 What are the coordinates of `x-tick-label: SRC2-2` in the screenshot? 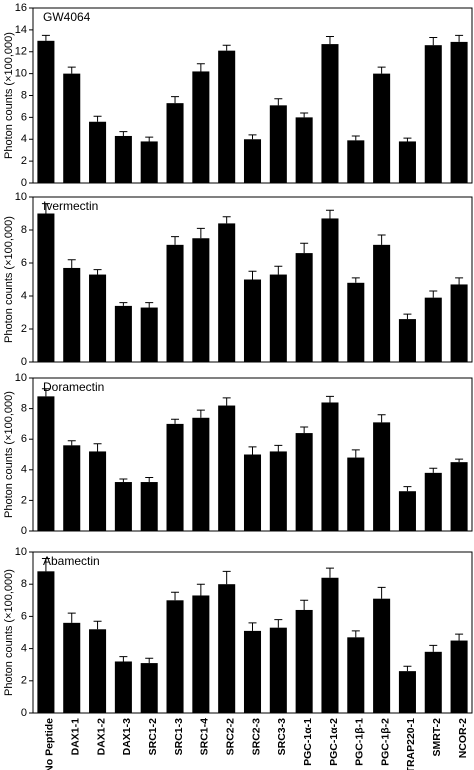 It's located at (230, 737).